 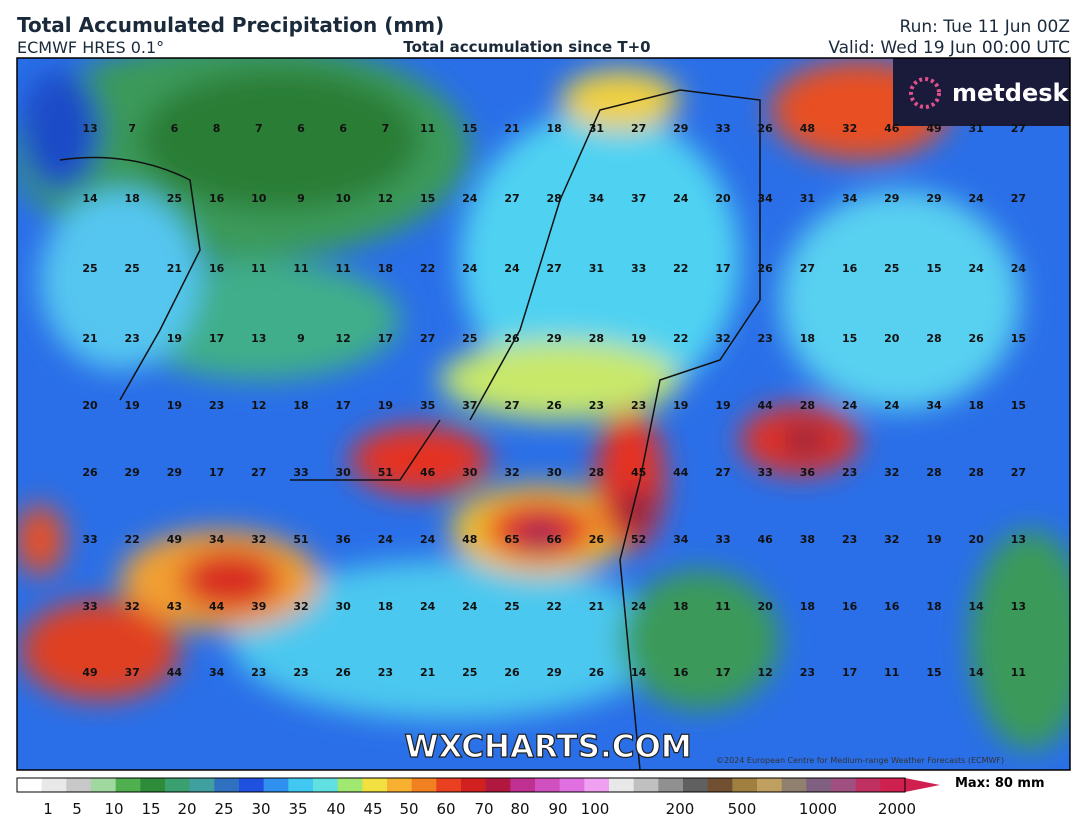 What do you see at coordinates (1000, 783) in the screenshot?
I see `max-label: Max: 80 mm` at bounding box center [1000, 783].